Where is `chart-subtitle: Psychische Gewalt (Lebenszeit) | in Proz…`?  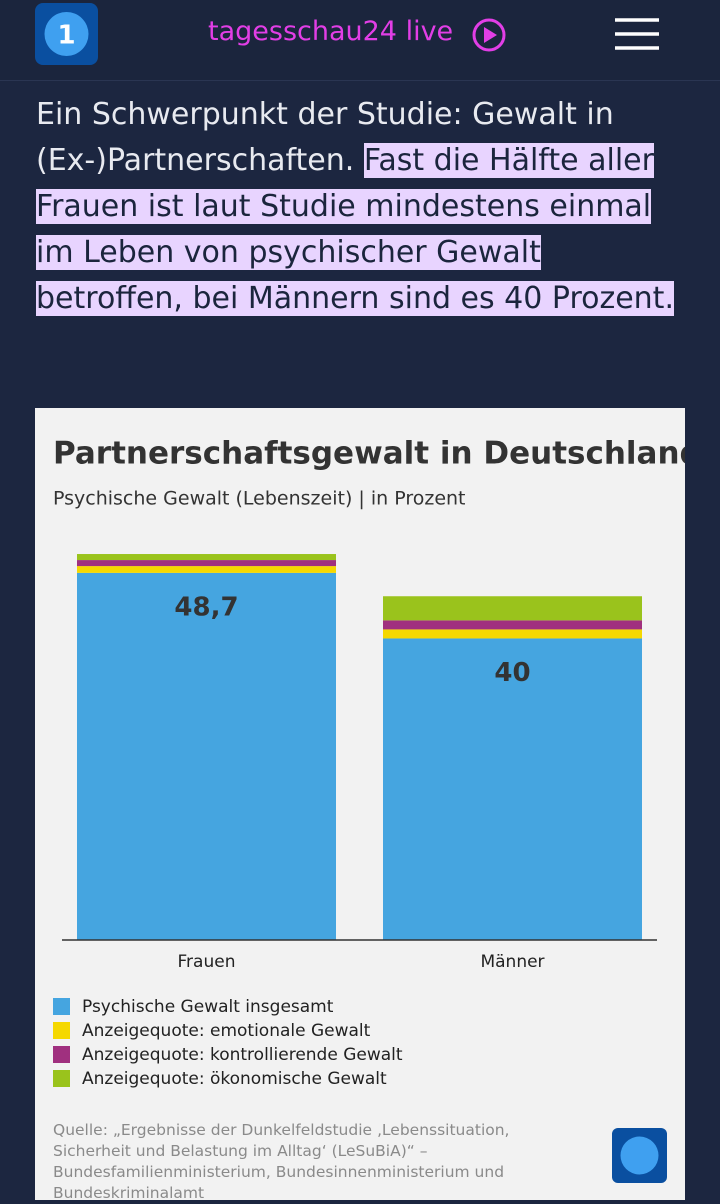 chart-subtitle: Psychische Gewalt (Lebenszeit) | in Proz… is located at coordinates (259, 499).